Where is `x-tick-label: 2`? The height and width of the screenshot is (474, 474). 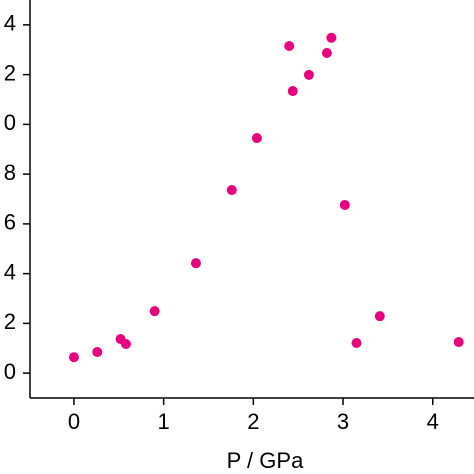
x-tick-label: 2 is located at coordinates (253, 421).